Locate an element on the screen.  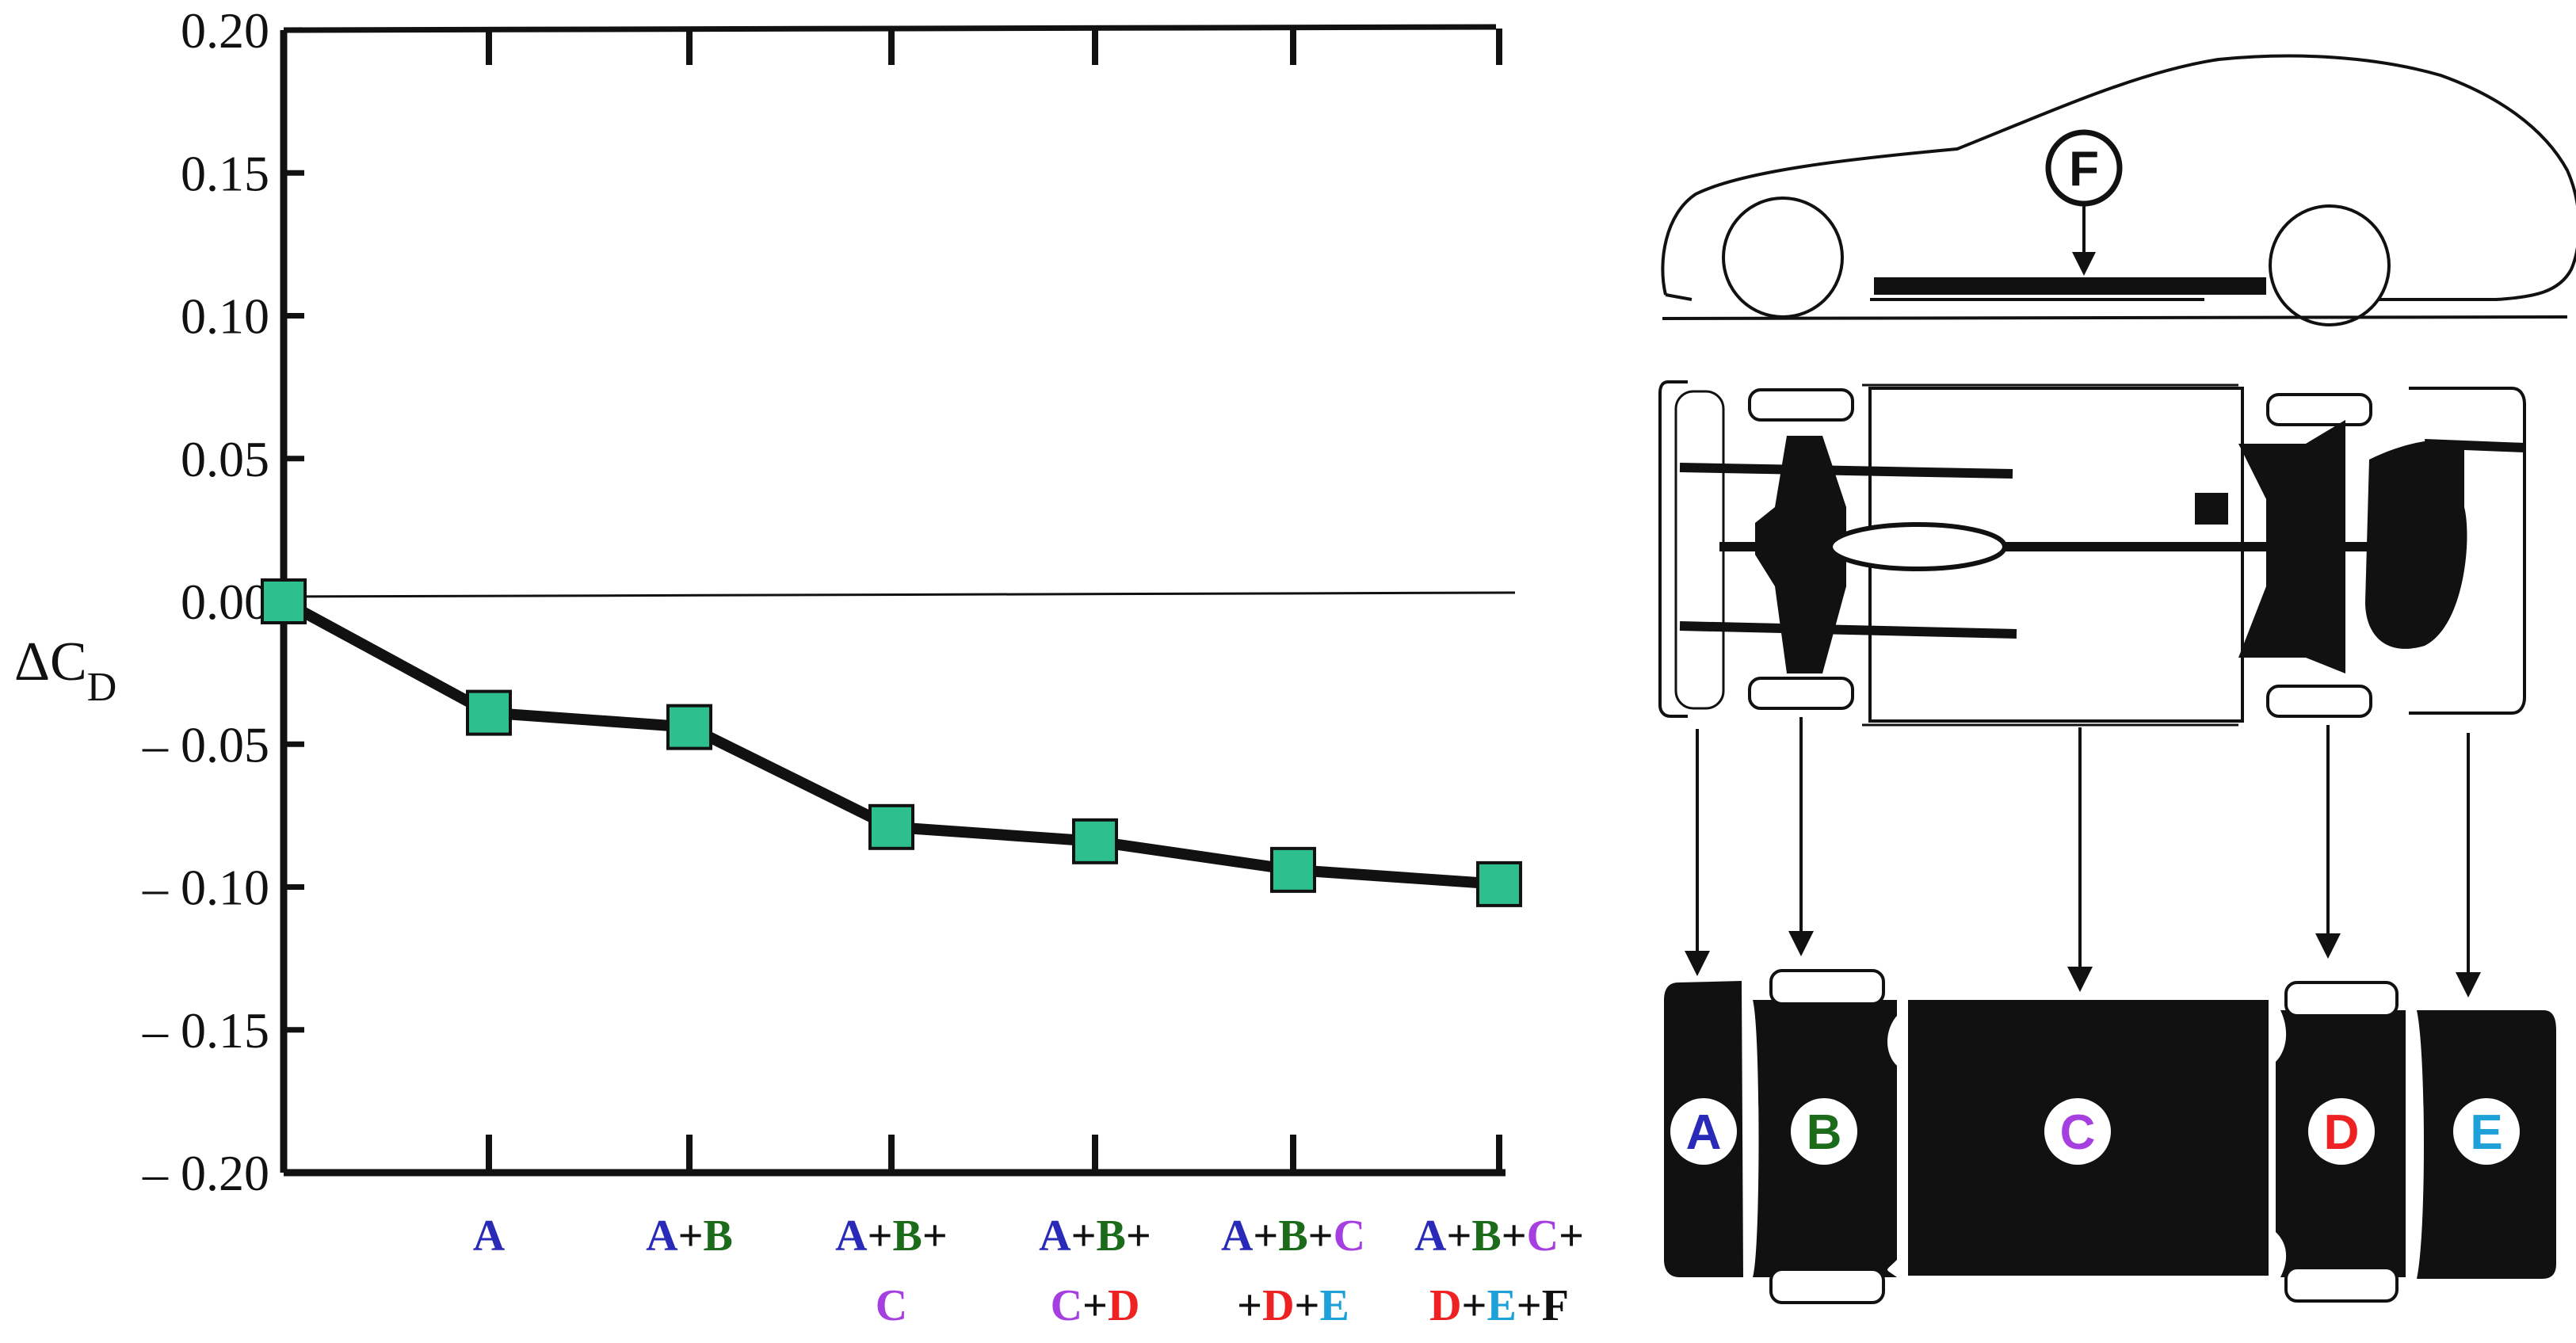
zone-a-label: A is located at coordinates (1704, 1132).